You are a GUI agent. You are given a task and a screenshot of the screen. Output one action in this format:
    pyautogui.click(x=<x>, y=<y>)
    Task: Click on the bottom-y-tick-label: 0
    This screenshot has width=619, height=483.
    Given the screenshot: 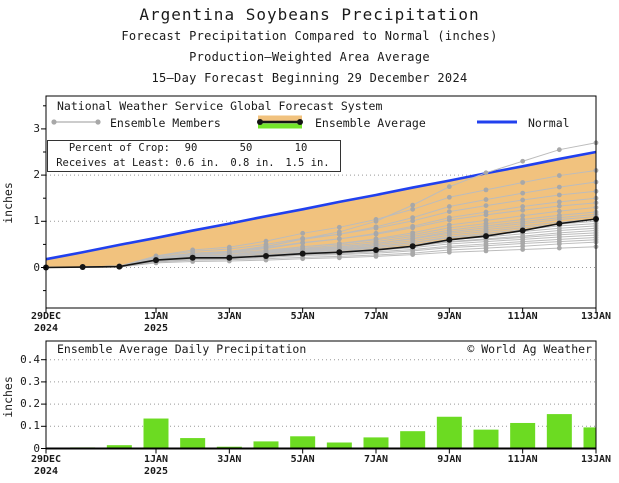 What is the action you would take?
    pyautogui.click(x=36, y=448)
    